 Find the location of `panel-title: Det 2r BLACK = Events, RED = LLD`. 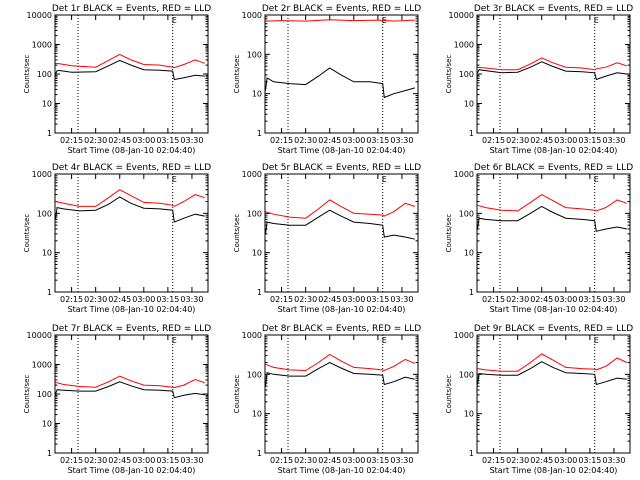

panel-title: Det 2r BLACK = Events, RED = LLD is located at coordinates (341, 9).